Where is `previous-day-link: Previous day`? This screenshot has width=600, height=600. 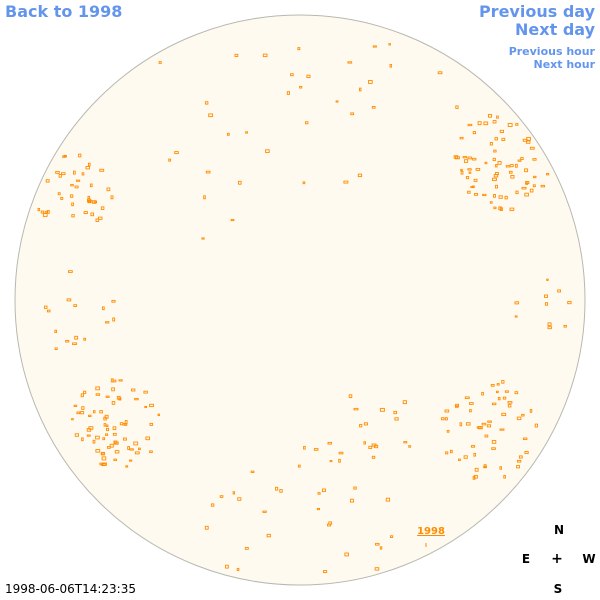 previous-day-link: Previous day is located at coordinates (536, 11).